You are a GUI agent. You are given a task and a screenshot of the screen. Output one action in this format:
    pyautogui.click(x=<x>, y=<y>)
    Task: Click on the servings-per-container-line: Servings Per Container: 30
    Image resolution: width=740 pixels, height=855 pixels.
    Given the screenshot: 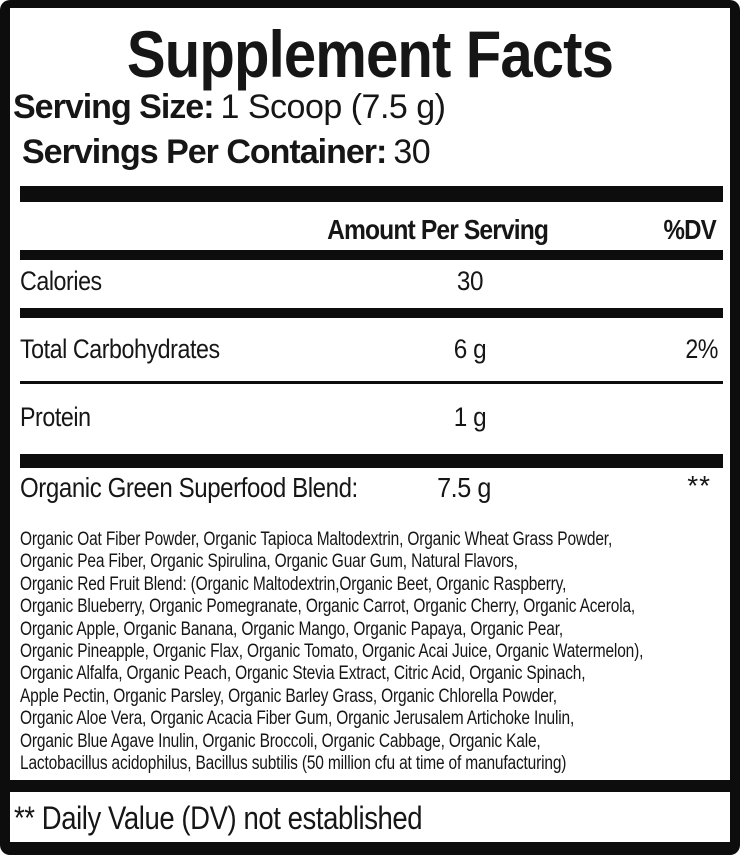 What is the action you would take?
    pyautogui.click(x=226, y=152)
    